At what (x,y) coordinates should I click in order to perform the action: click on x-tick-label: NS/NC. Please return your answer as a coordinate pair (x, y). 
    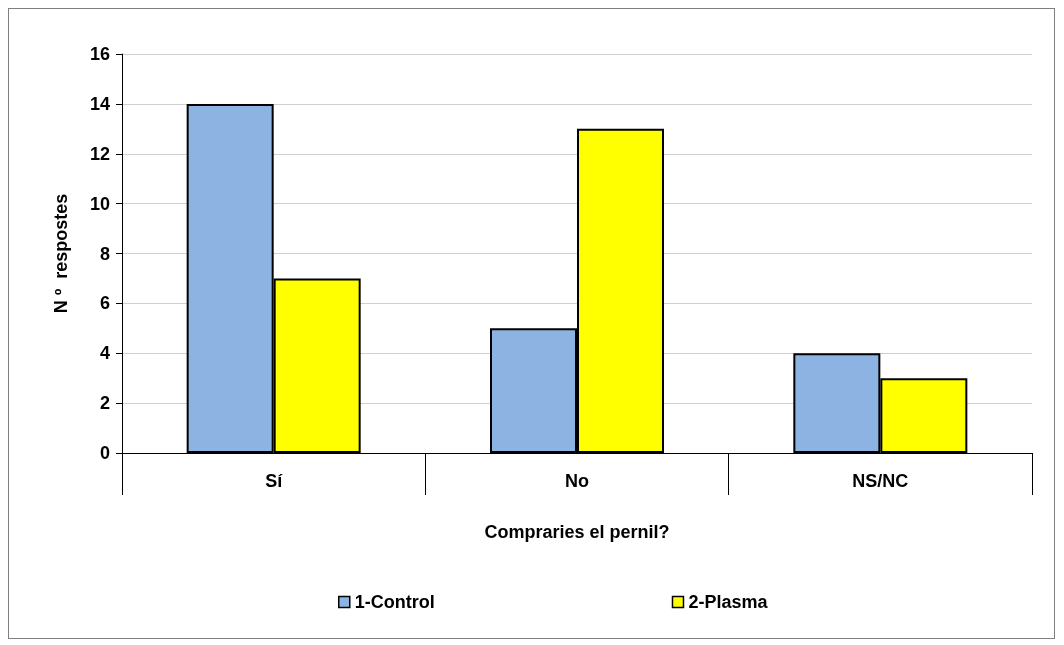
    Looking at the image, I should click on (880, 481).